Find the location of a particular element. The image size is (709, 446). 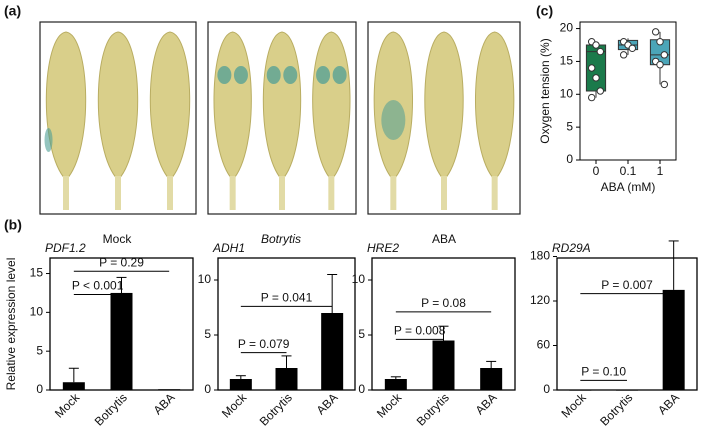

significance-label: P = 0.29 is located at coordinates (121, 262).